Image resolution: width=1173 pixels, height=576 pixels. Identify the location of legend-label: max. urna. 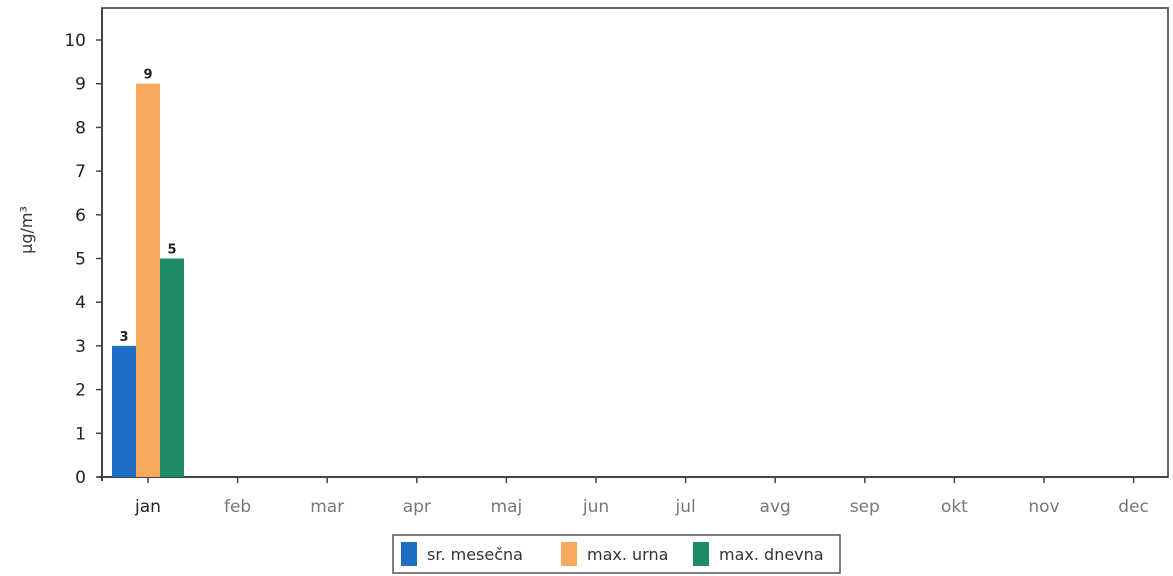
(627, 554).